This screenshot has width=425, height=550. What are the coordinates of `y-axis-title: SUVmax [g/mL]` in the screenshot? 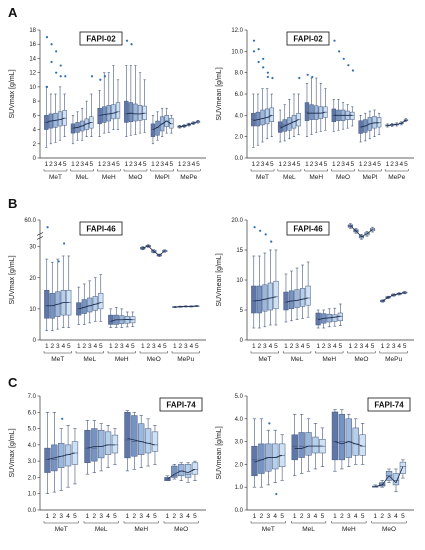 It's located at (12, 279).